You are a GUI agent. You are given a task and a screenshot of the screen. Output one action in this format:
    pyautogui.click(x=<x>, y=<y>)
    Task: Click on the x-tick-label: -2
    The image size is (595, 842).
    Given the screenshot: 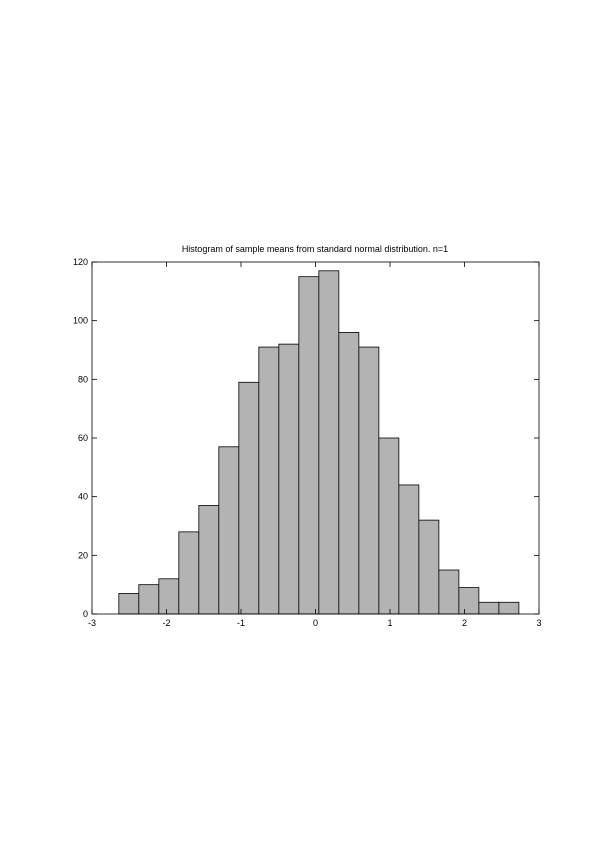 What is the action you would take?
    pyautogui.click(x=166, y=623)
    